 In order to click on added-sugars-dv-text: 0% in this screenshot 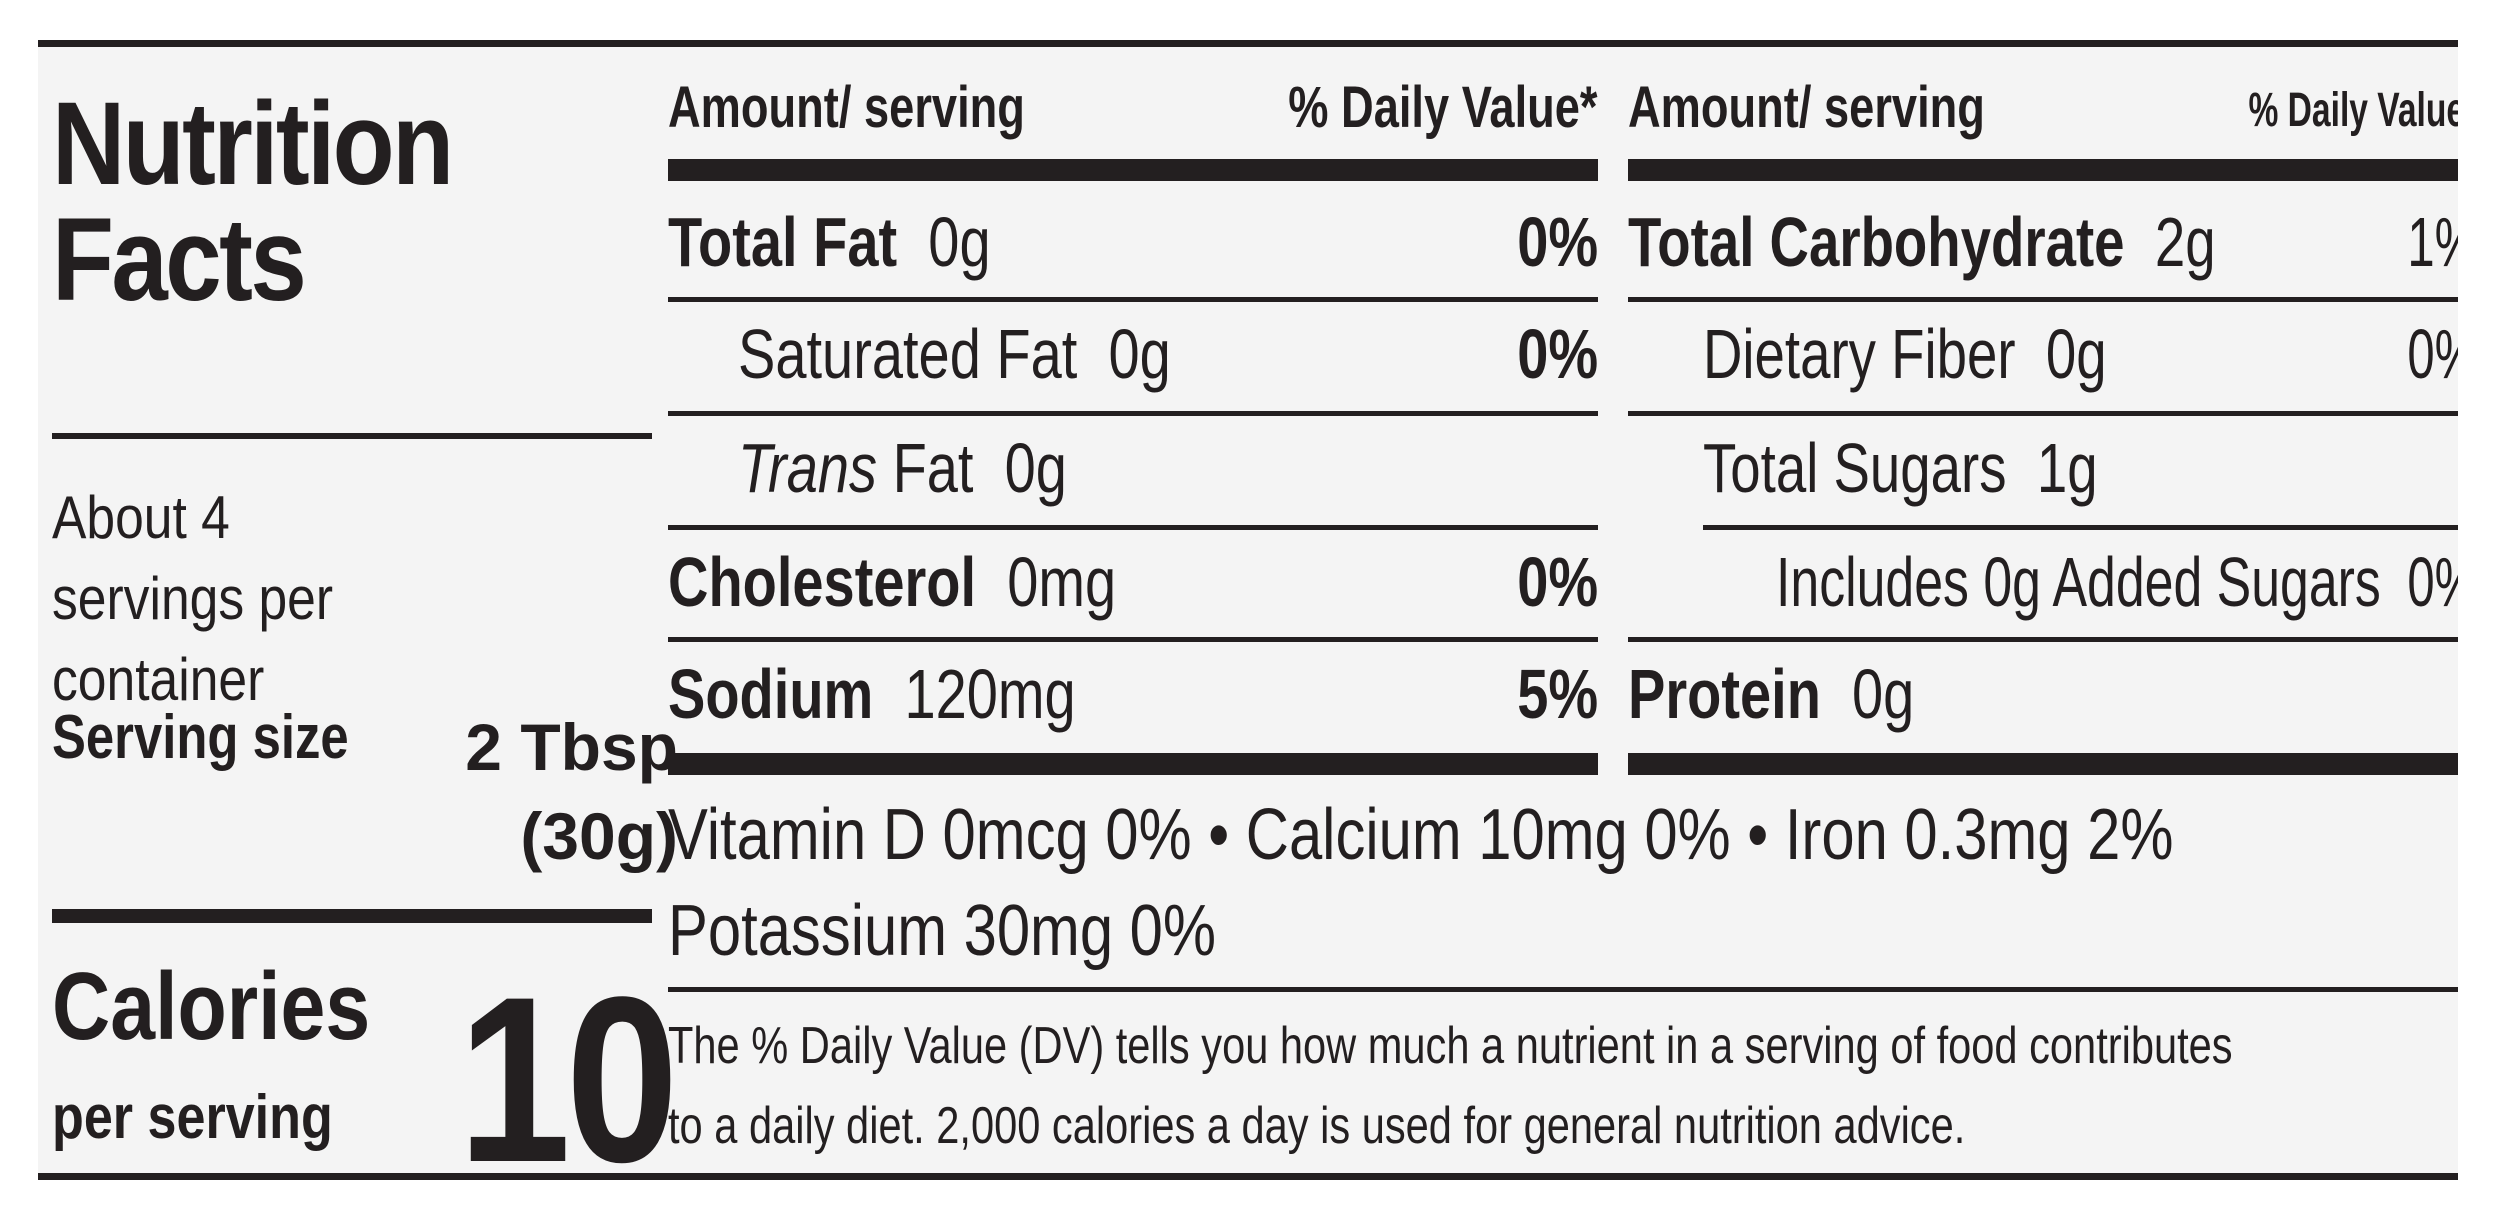, I will do `click(2432, 582)`.